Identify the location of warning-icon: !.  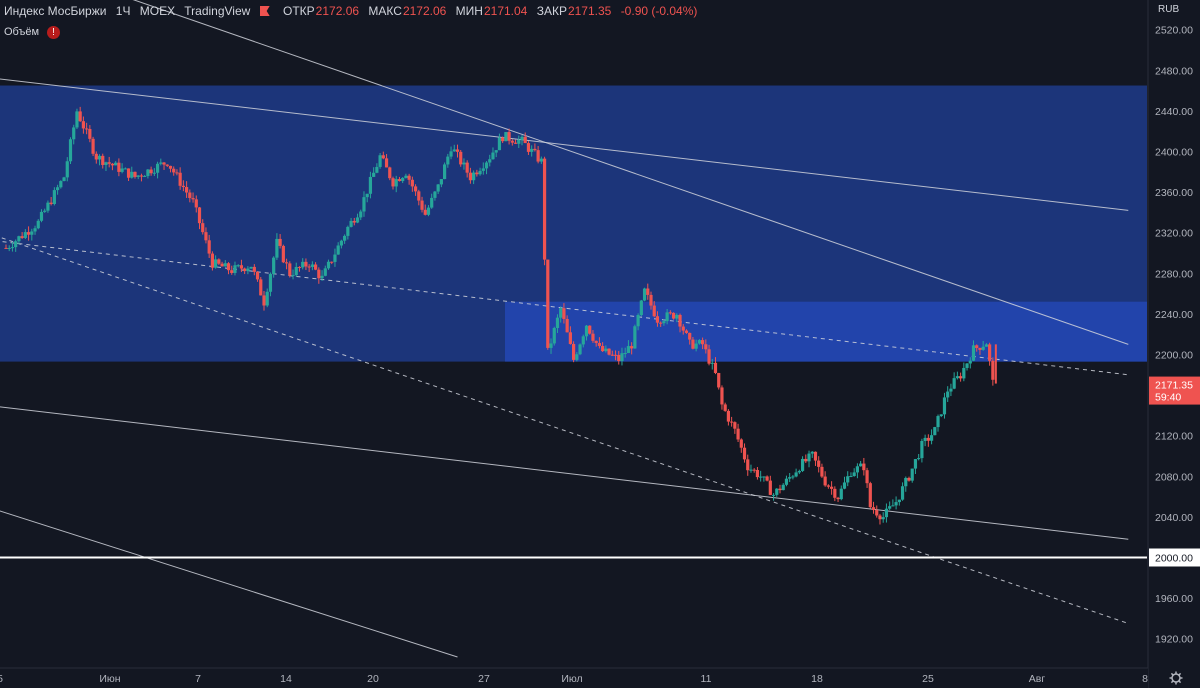
(54, 32).